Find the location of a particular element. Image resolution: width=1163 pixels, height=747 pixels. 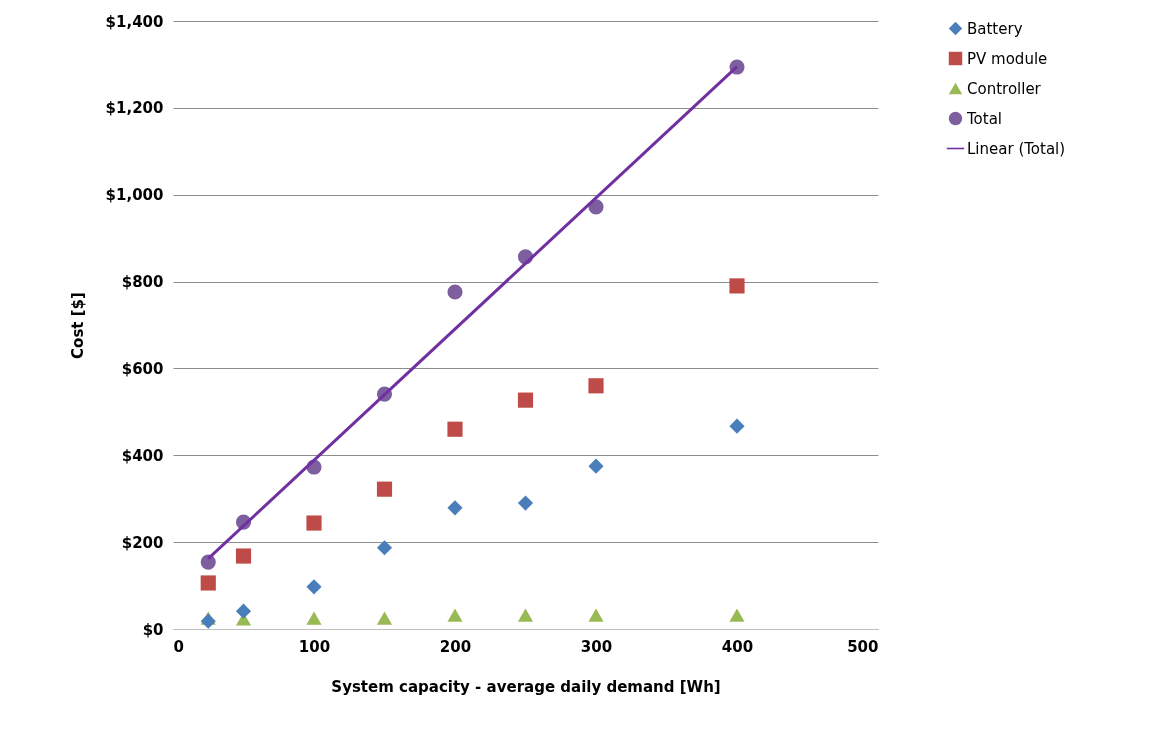

y-tick-label: $800 is located at coordinates (142, 282).